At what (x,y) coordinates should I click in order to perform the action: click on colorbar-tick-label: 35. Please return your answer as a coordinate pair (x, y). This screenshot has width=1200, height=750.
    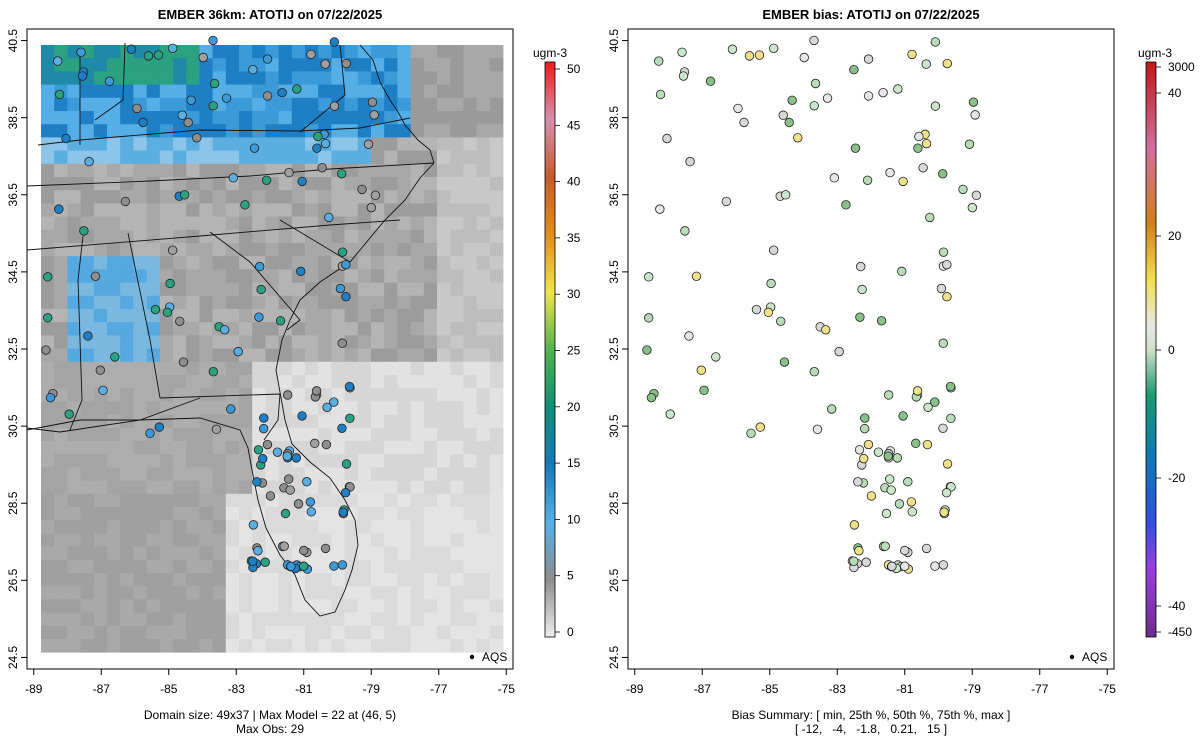
    Looking at the image, I should click on (574, 238).